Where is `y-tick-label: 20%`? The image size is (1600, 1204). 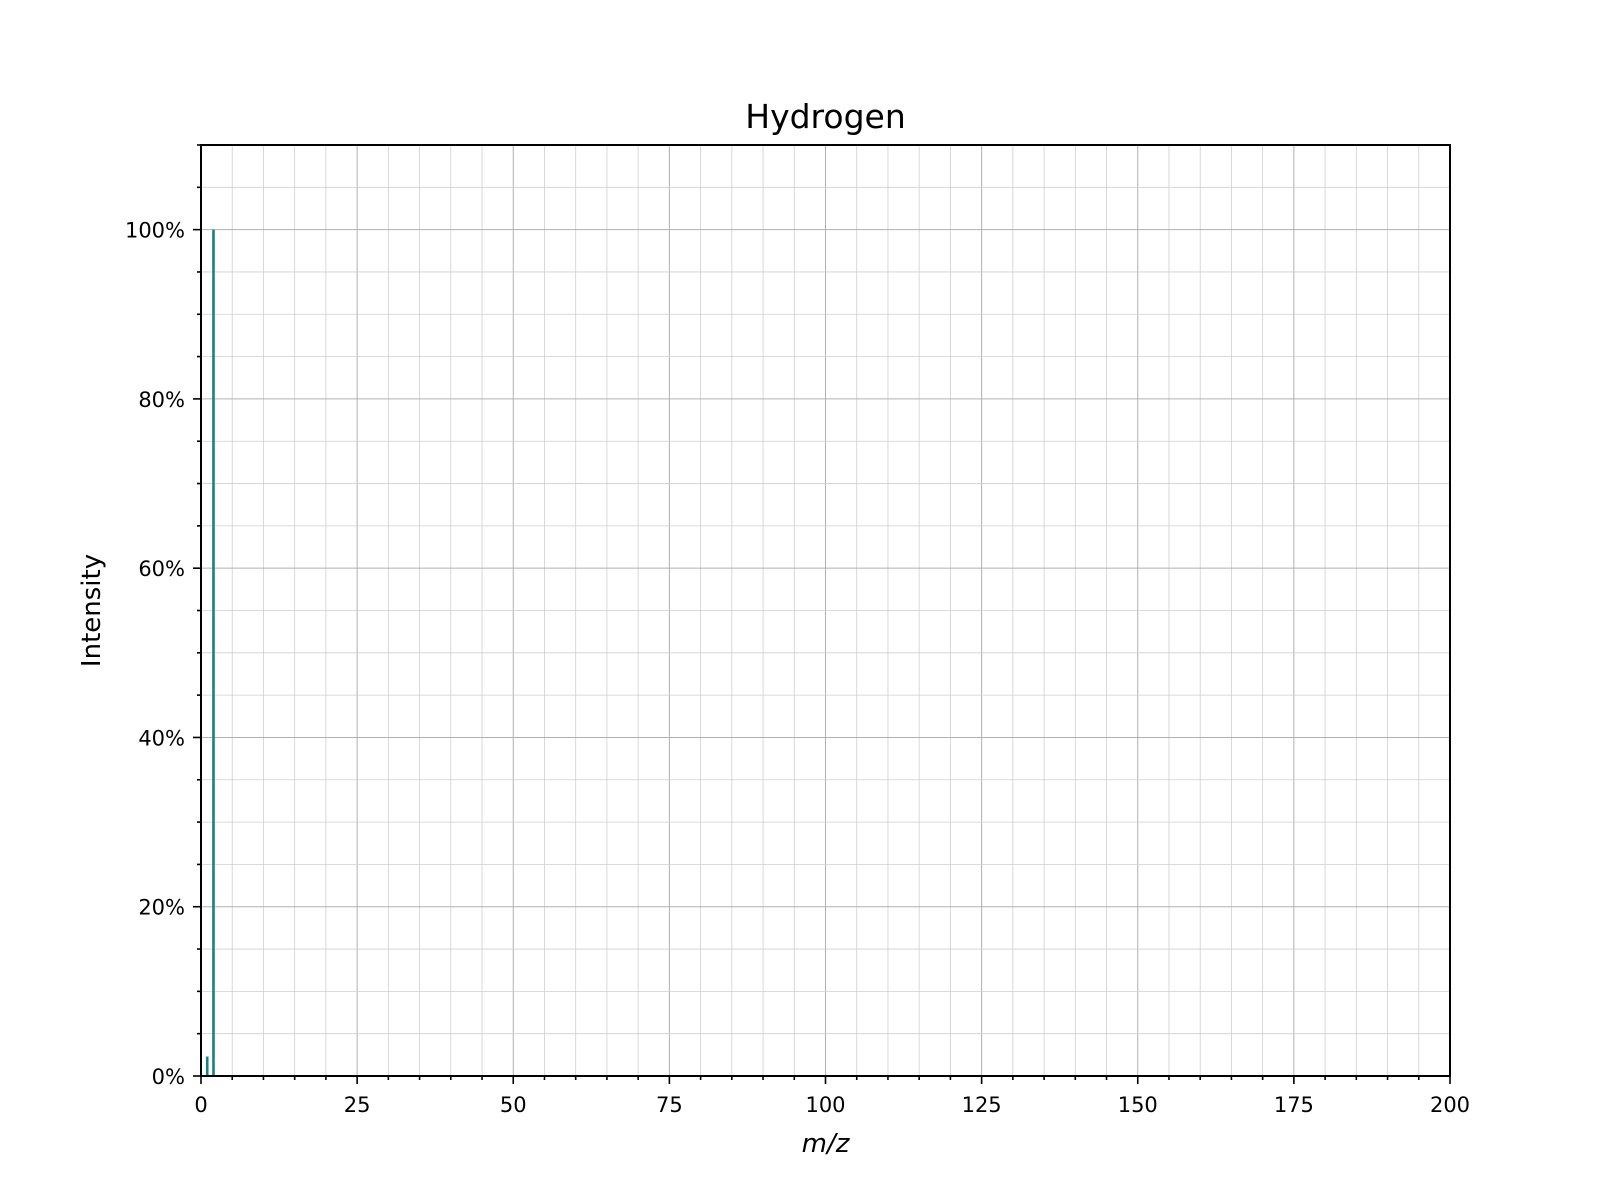
y-tick-label: 20% is located at coordinates (161, 908).